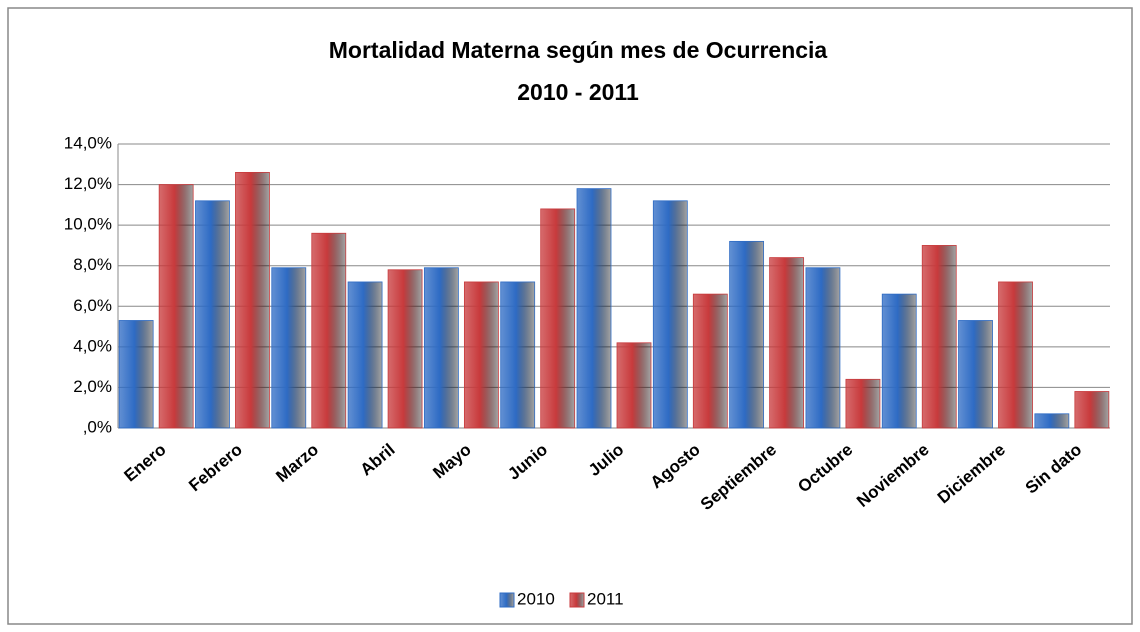 This screenshot has height=632, width=1140. Describe the element at coordinates (88, 183) in the screenshot. I see `y-tick-label: 12,0%` at that location.